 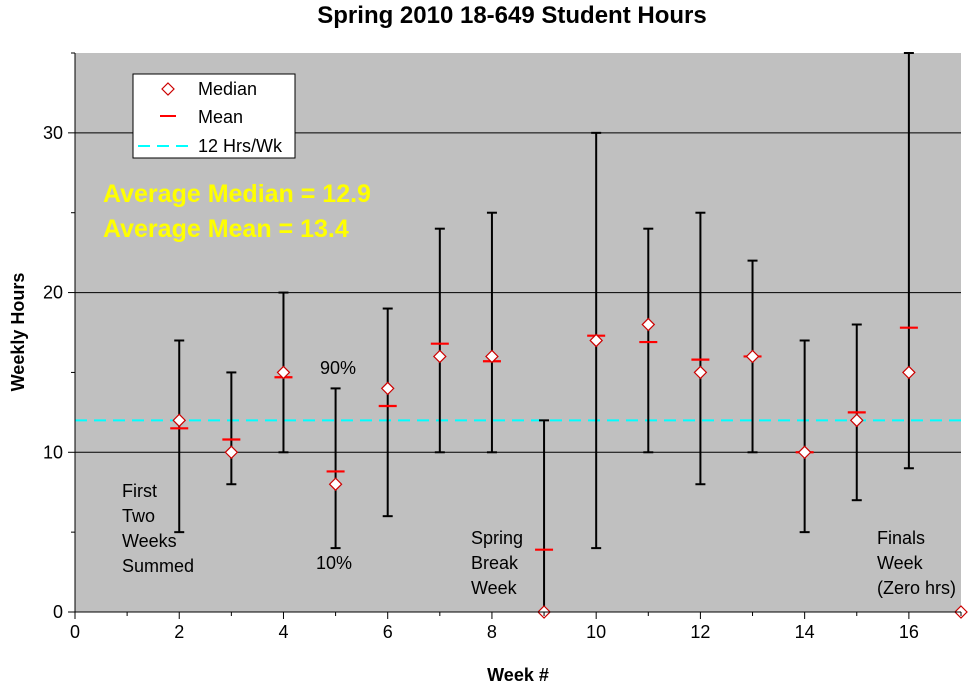 I want to click on x-tick-label-12: 12, so click(x=700, y=632).